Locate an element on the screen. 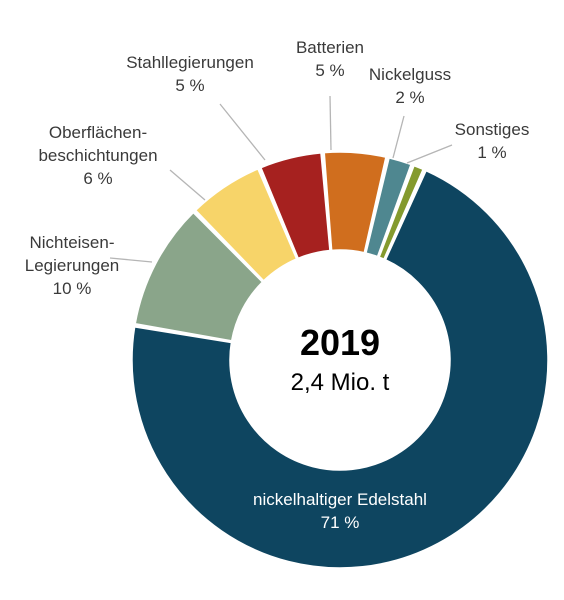  label-sonstiges: Sonstiges 1 % is located at coordinates (492, 141).